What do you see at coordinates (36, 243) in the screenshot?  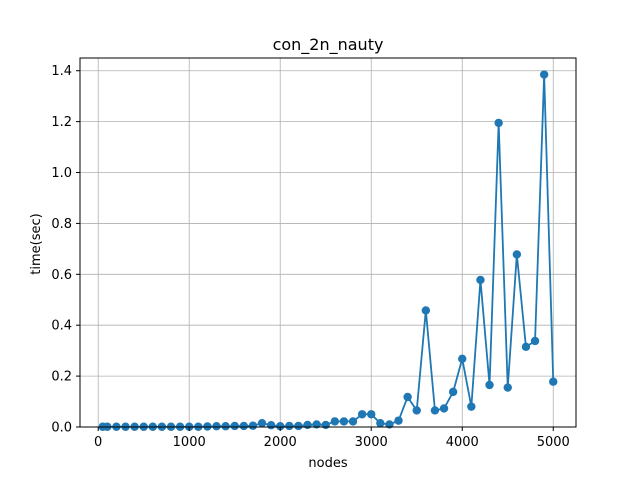 I see `y-axis-label: time(sec)` at bounding box center [36, 243].